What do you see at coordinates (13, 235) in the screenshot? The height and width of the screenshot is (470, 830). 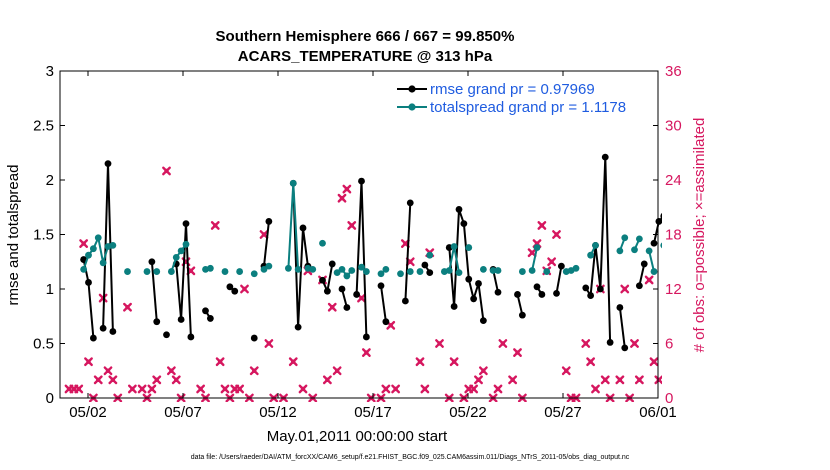 I see `y-axis-label: rmse and totalspread` at bounding box center [13, 235].